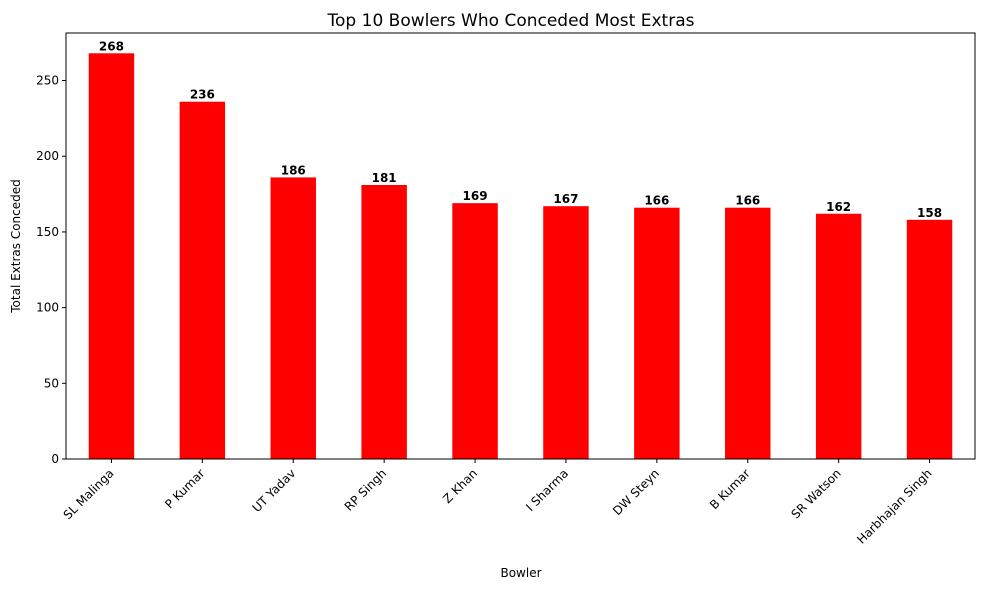 Image resolution: width=989 pixels, height=590 pixels. Describe the element at coordinates (89, 494) in the screenshot. I see `x-tick-label: SL Malinga` at that location.